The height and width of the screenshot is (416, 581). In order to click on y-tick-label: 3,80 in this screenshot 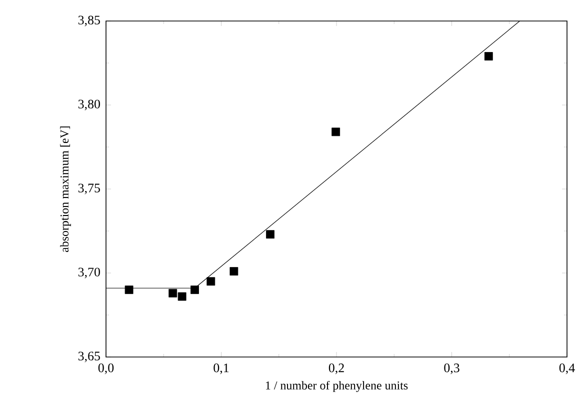, I will do `click(89, 105)`.